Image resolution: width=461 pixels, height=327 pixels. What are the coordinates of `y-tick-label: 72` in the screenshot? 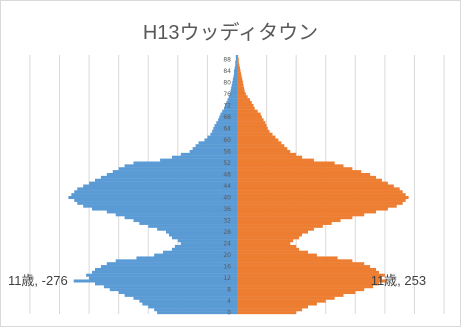 It's located at (227, 105).